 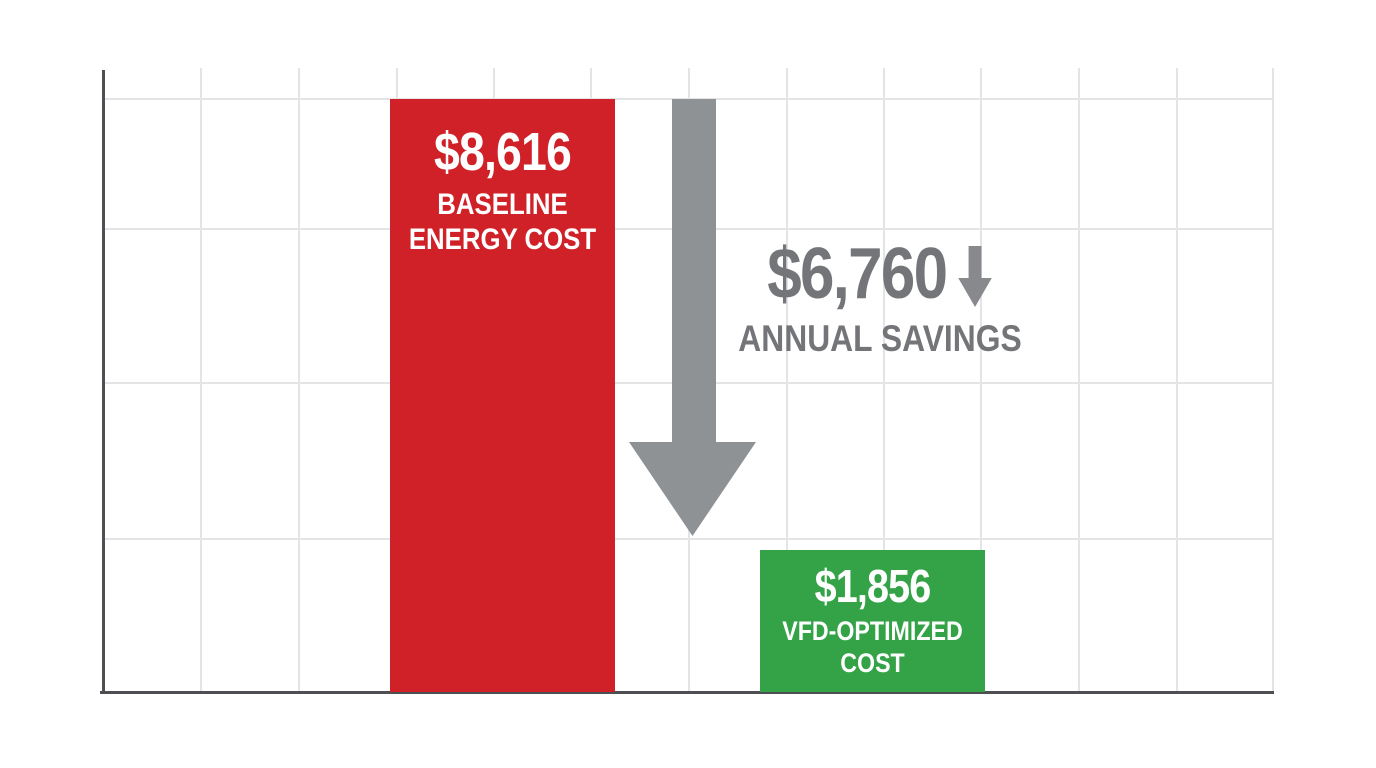 What do you see at coordinates (687, 692) in the screenshot?
I see `x-axis-line` at bounding box center [687, 692].